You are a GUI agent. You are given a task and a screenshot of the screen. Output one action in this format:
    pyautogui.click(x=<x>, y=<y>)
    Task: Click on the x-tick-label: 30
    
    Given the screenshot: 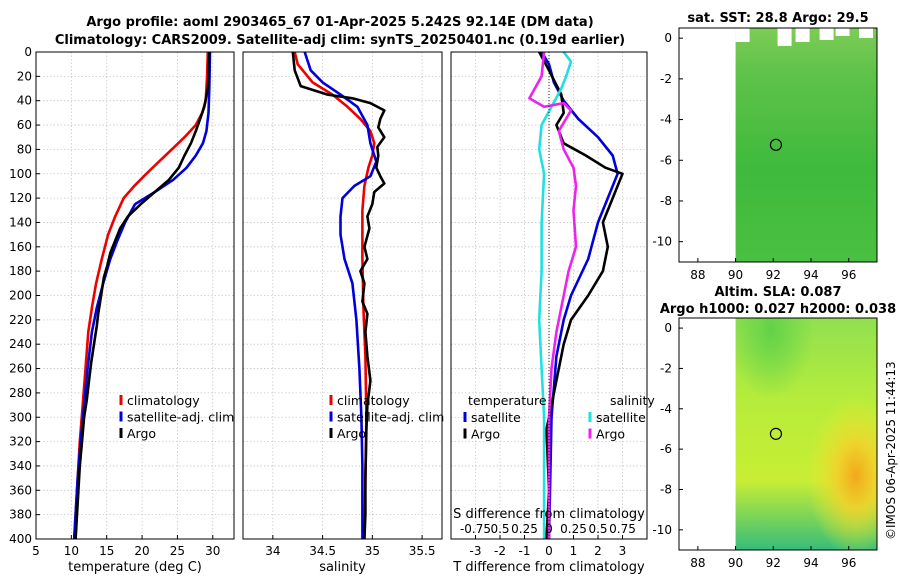 What is the action you would take?
    pyautogui.click(x=212, y=551)
    